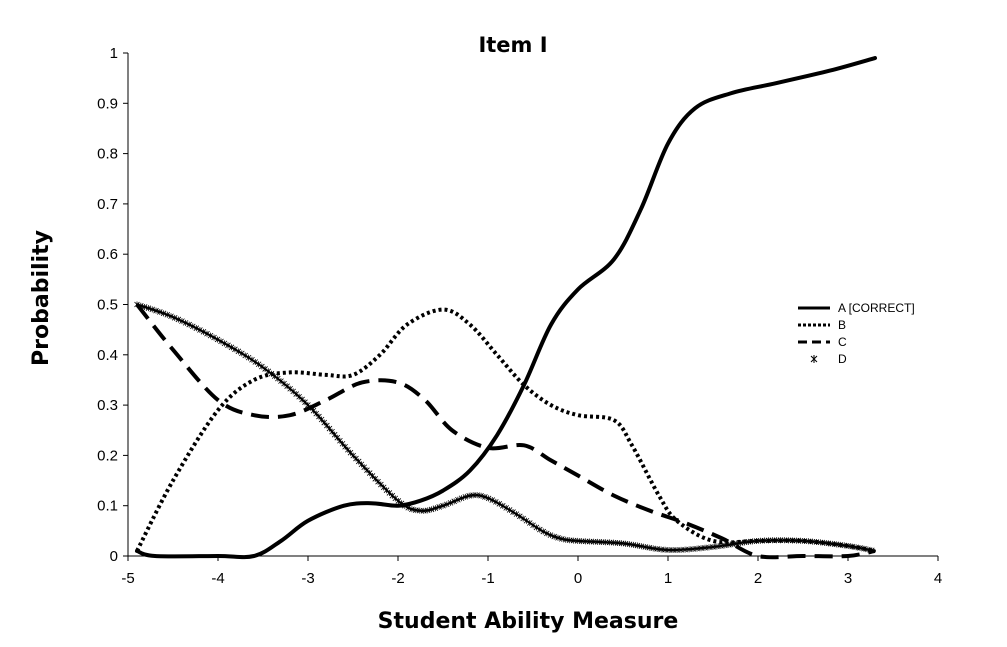 This screenshot has height=647, width=1007. I want to click on y-tick-label: 0.8, so click(107, 154).